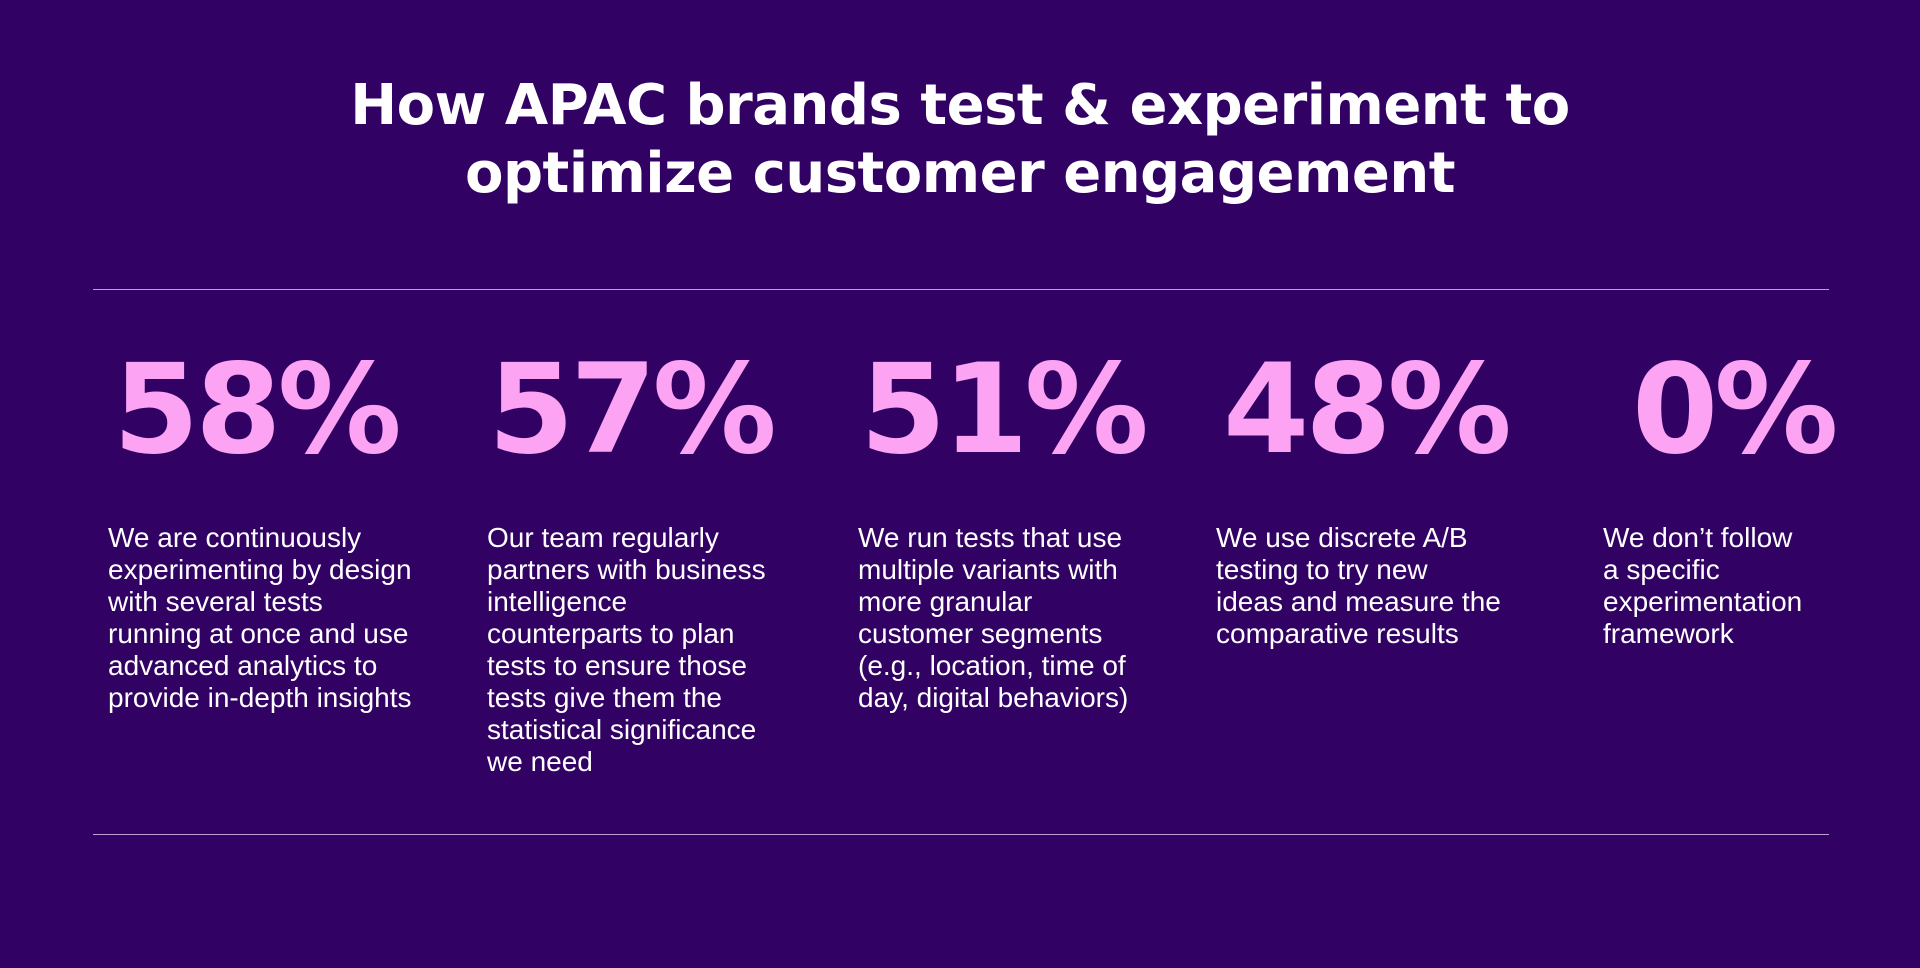 The width and height of the screenshot is (1920, 968). Describe the element at coordinates (1668, 633) in the screenshot. I see `stat-description-line: framework` at that location.